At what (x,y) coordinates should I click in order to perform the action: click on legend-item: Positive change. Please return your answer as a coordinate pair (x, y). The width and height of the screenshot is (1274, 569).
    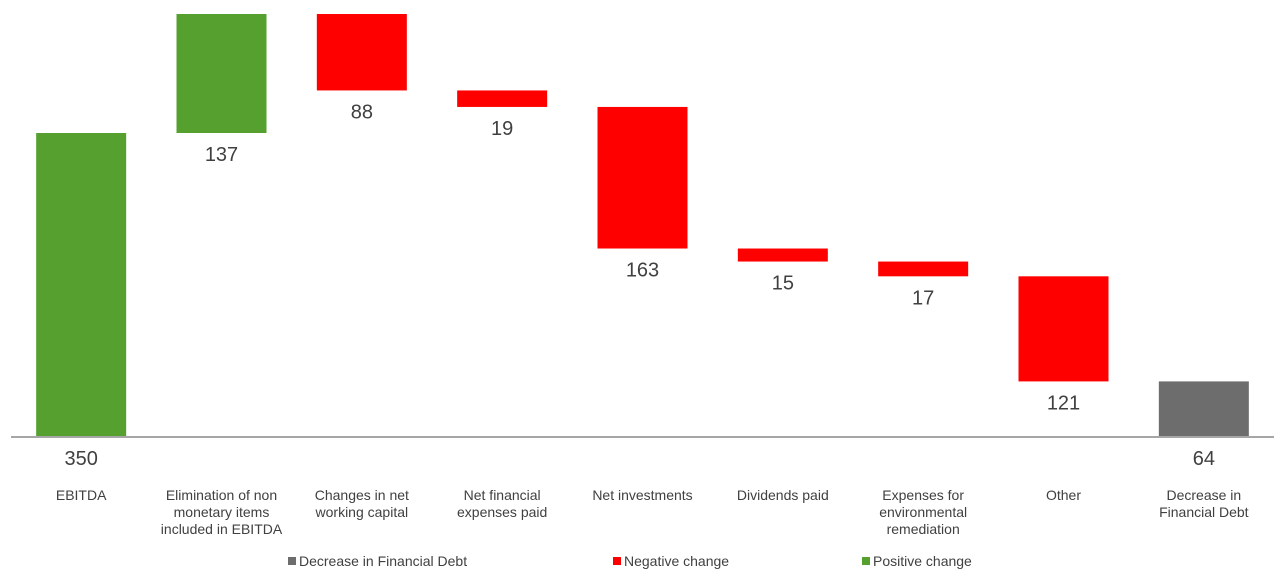
    Looking at the image, I should click on (917, 561).